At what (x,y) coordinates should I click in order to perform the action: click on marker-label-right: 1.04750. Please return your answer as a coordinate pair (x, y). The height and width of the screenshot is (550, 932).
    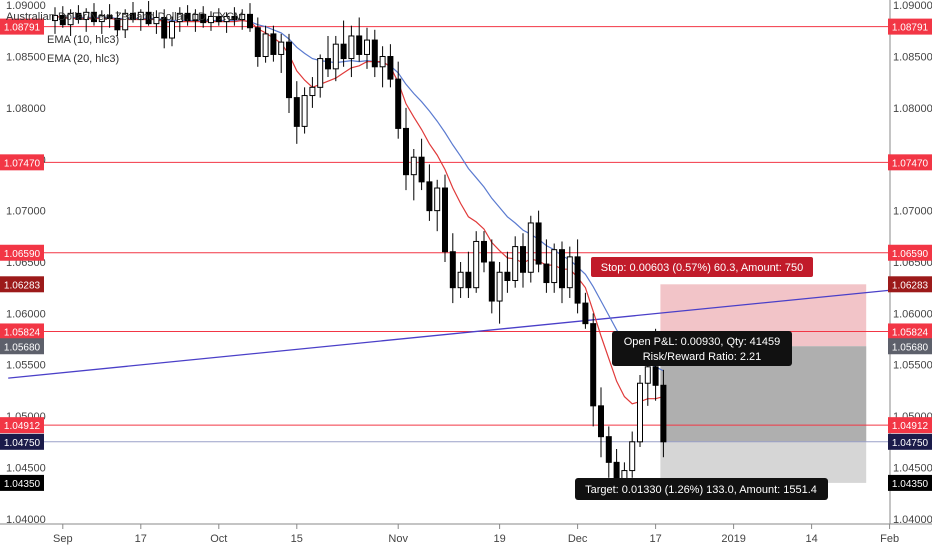
    Looking at the image, I should click on (910, 441).